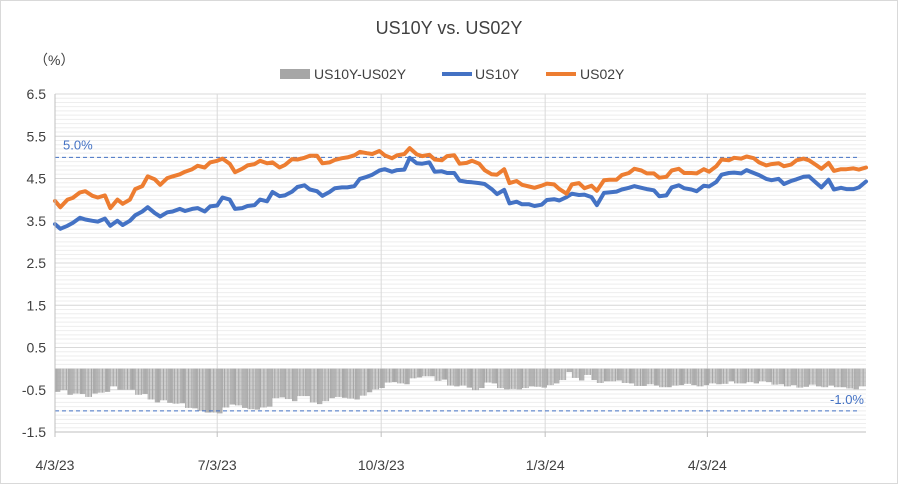  What do you see at coordinates (381, 465) in the screenshot?
I see `x-tick-label: 10/3/23` at bounding box center [381, 465].